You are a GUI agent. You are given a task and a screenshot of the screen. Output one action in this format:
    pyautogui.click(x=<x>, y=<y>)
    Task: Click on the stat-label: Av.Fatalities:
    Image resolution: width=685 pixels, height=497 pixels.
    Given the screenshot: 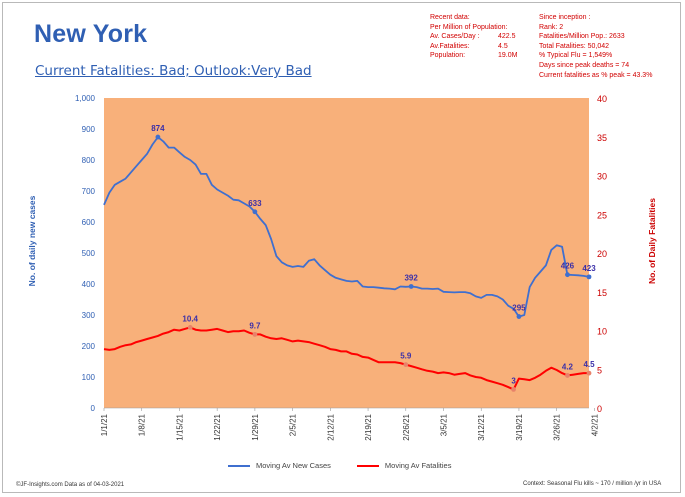 What is the action you would take?
    pyautogui.click(x=450, y=46)
    